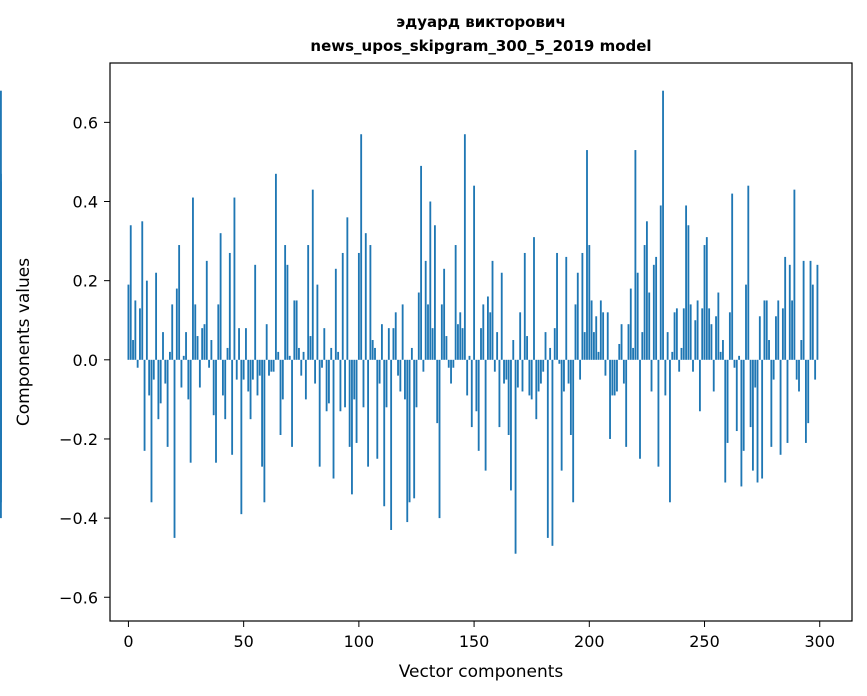  I want to click on chart-title-line2: news_upos_skipgram_300_5_2019 model, so click(480, 46).